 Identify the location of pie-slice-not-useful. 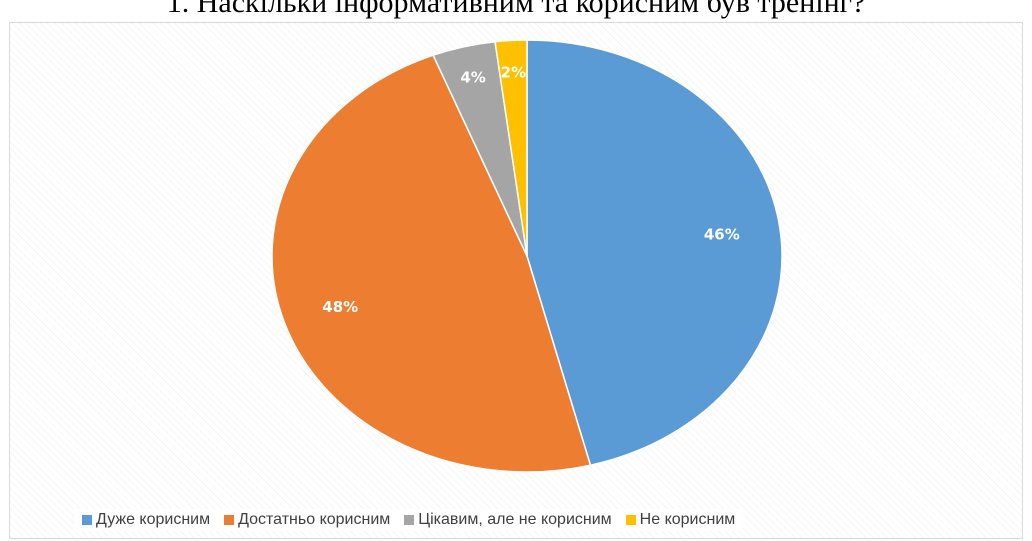
(511, 148).